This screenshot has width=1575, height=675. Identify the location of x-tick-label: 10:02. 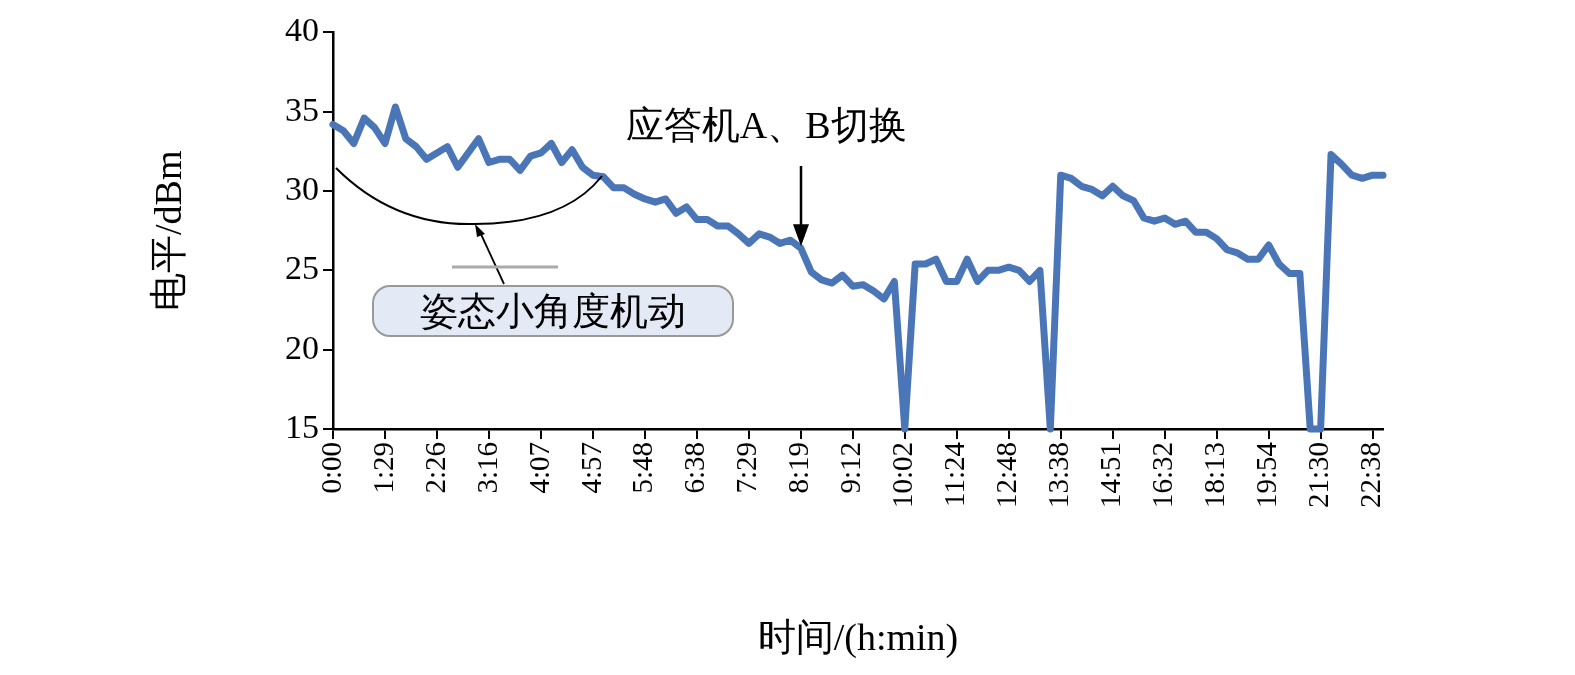
(902, 475).